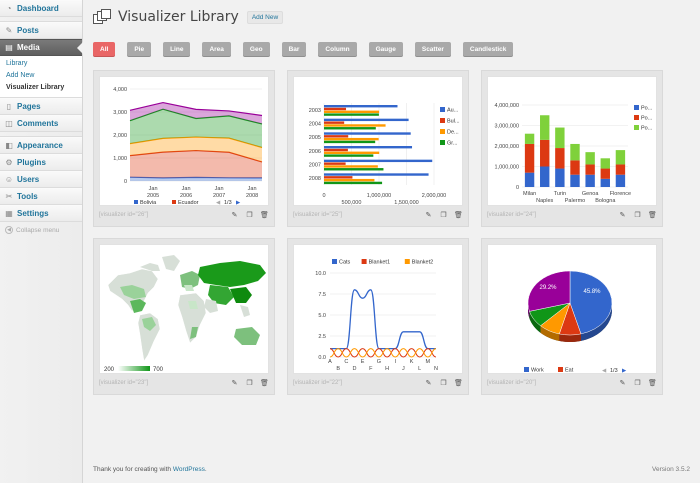 The height and width of the screenshot is (483, 700). Describe the element at coordinates (177, 49) in the screenshot. I see `filter-line: Line` at that location.